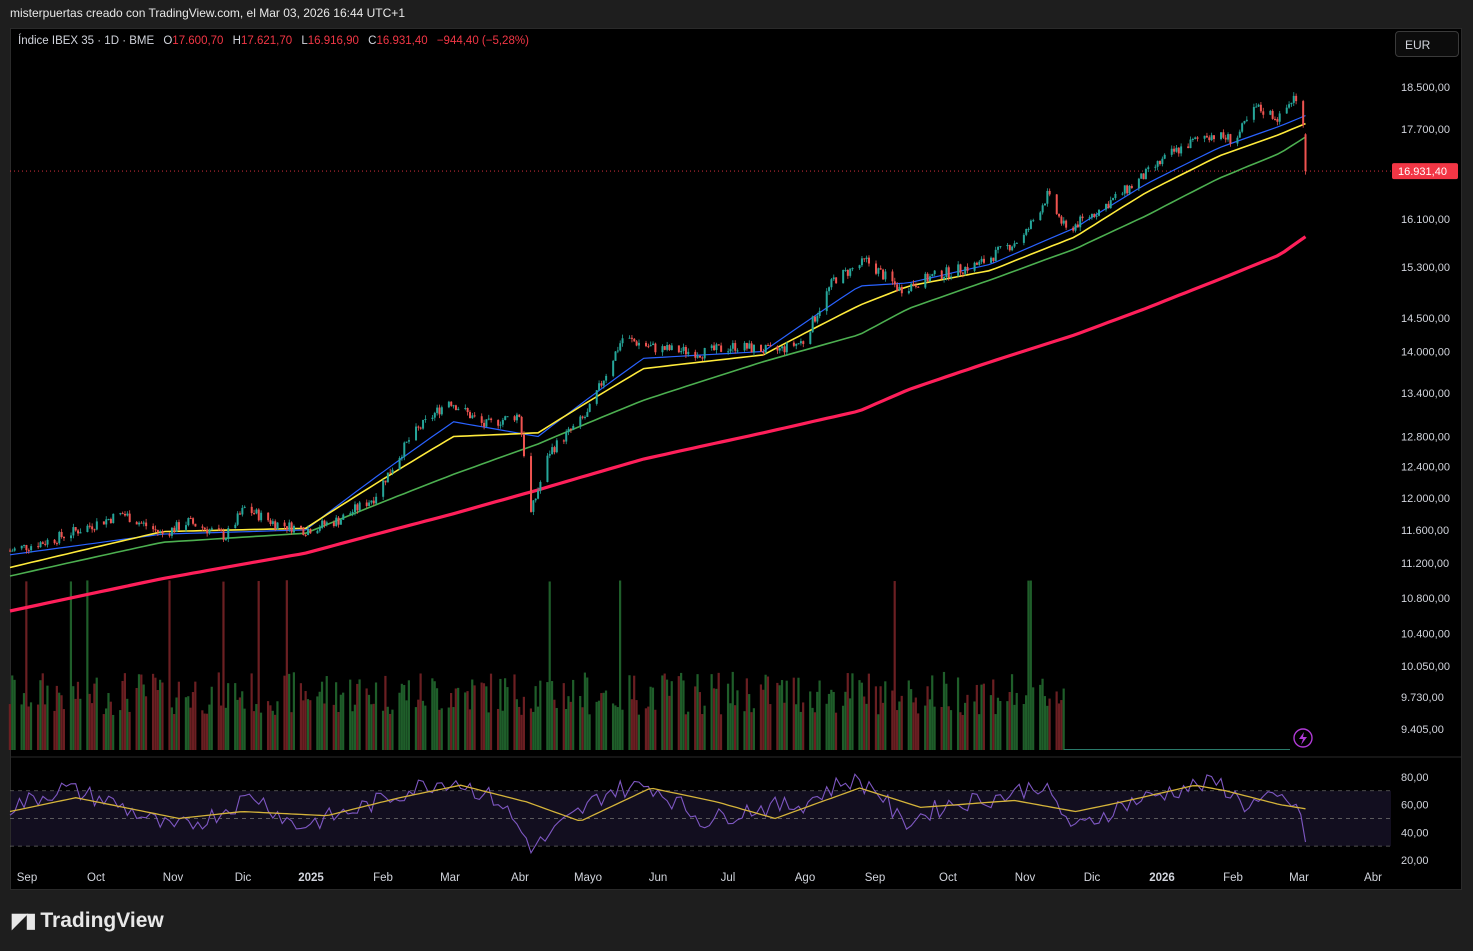  Describe the element at coordinates (1422, 698) in the screenshot. I see `price-tick-label: 9.730,00` at that location.